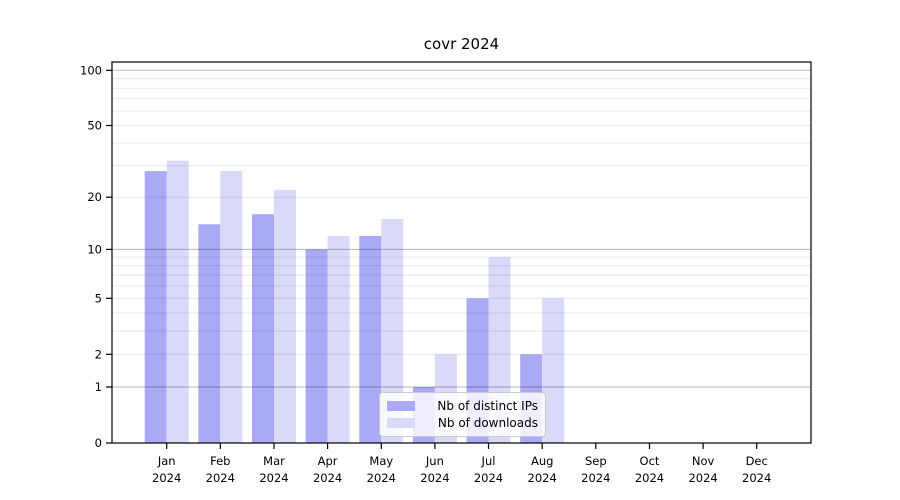  Describe the element at coordinates (98, 354) in the screenshot. I see `y-tick-label: 2` at that location.